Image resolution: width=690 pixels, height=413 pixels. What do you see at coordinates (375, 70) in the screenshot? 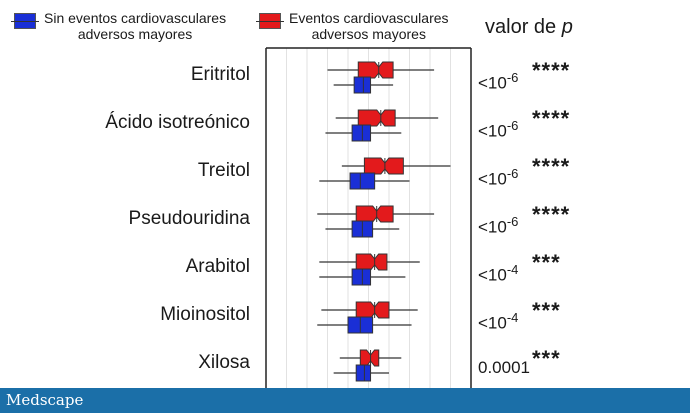
I see `box-mace-0-box` at bounding box center [375, 70].